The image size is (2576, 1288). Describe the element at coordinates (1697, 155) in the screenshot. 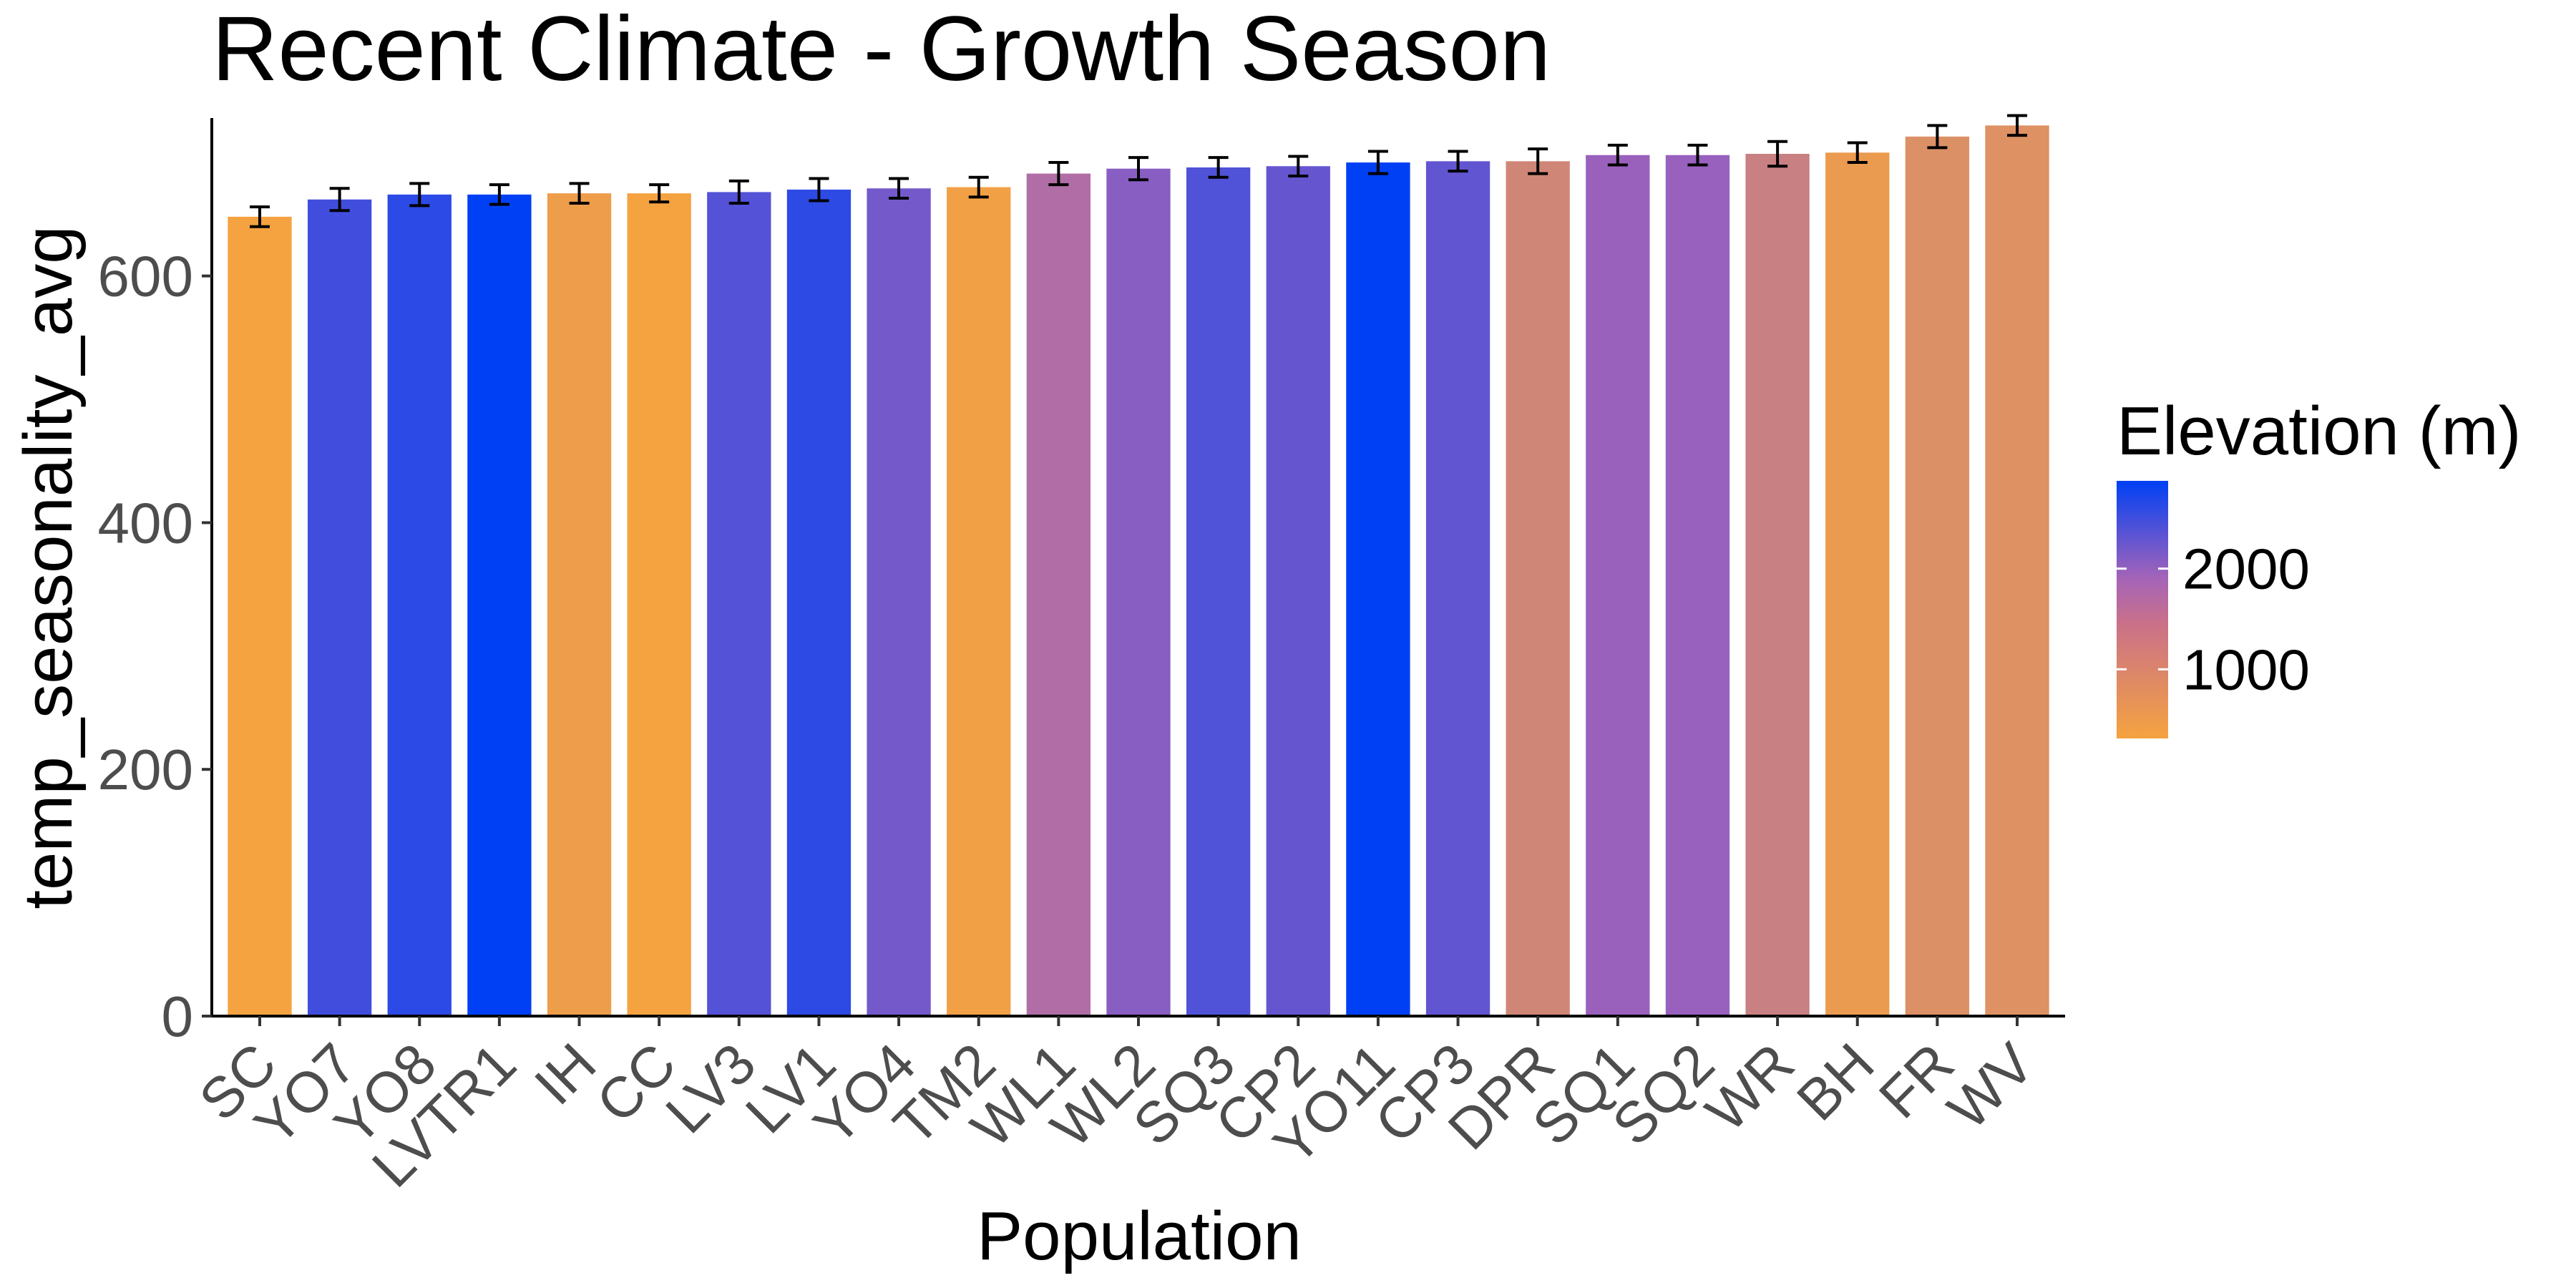

I see `error-bar-SQ2` at that location.